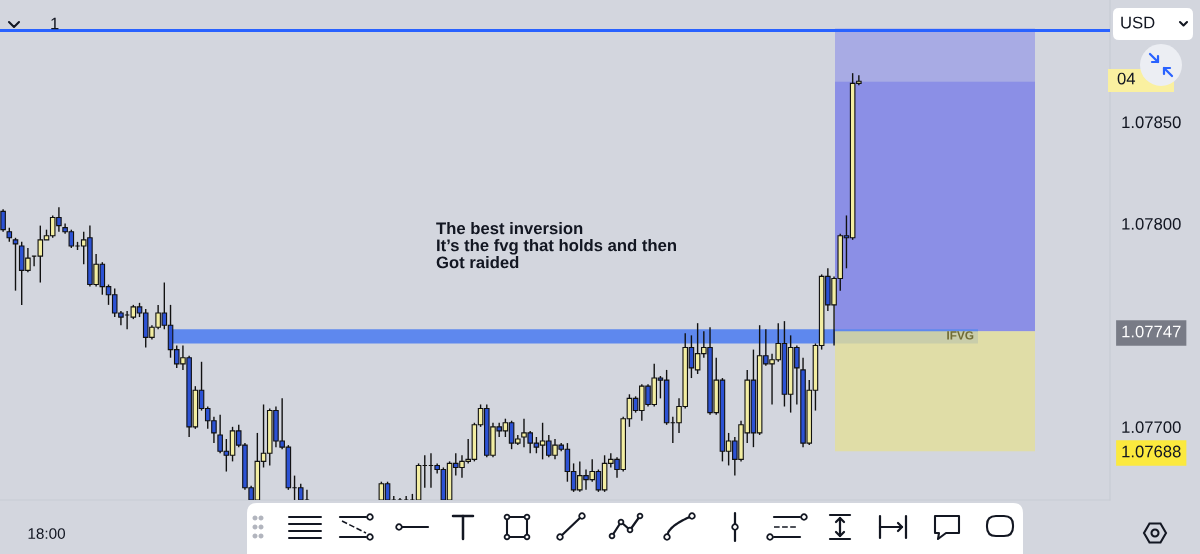 This screenshot has height=554, width=1200. What do you see at coordinates (1151, 122) in the screenshot?
I see `y-tick-label: 1.07850` at bounding box center [1151, 122].